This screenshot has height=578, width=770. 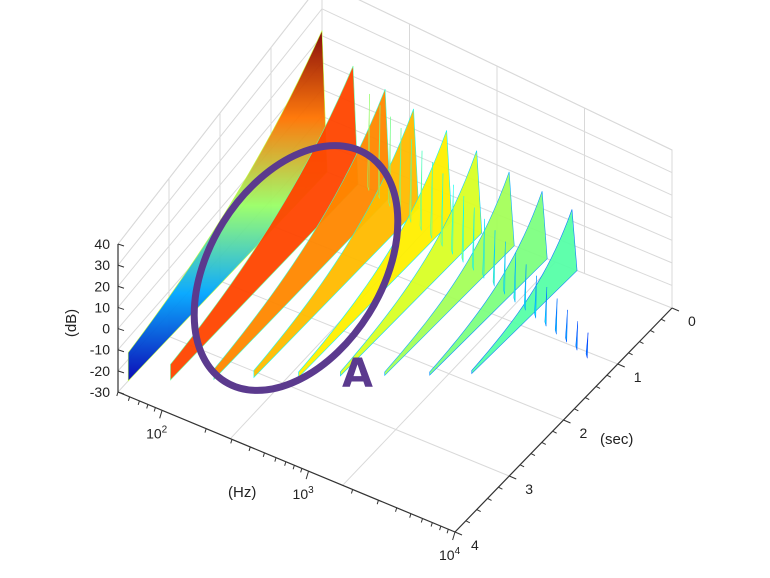 What do you see at coordinates (304, 493) in the screenshot?
I see `x-tick-label: 10³` at bounding box center [304, 493].